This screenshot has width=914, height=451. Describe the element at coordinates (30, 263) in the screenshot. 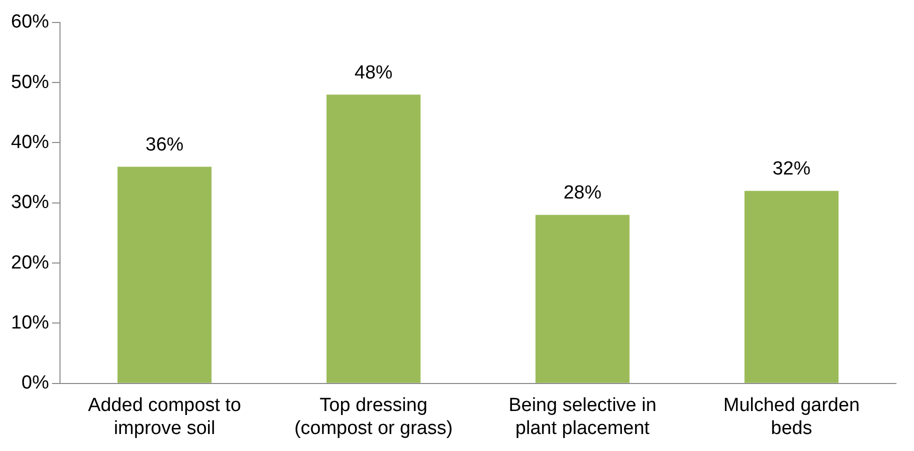

I see `y-tick-label: 20%` at that location.